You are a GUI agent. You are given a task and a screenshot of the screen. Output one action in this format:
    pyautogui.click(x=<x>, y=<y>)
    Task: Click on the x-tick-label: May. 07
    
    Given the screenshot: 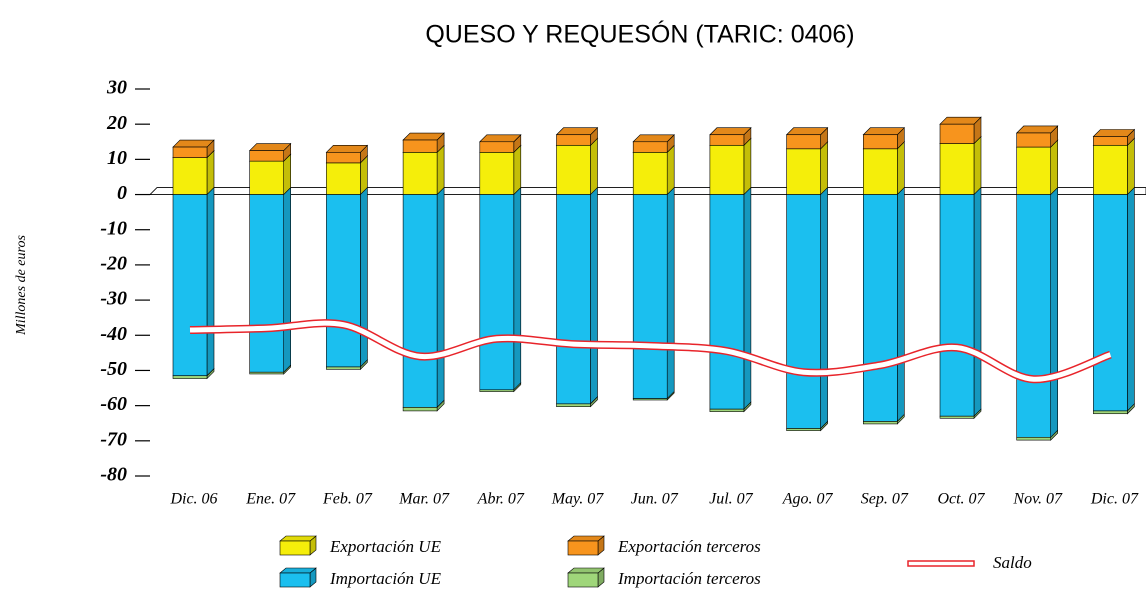 What is the action you would take?
    pyautogui.click(x=578, y=499)
    